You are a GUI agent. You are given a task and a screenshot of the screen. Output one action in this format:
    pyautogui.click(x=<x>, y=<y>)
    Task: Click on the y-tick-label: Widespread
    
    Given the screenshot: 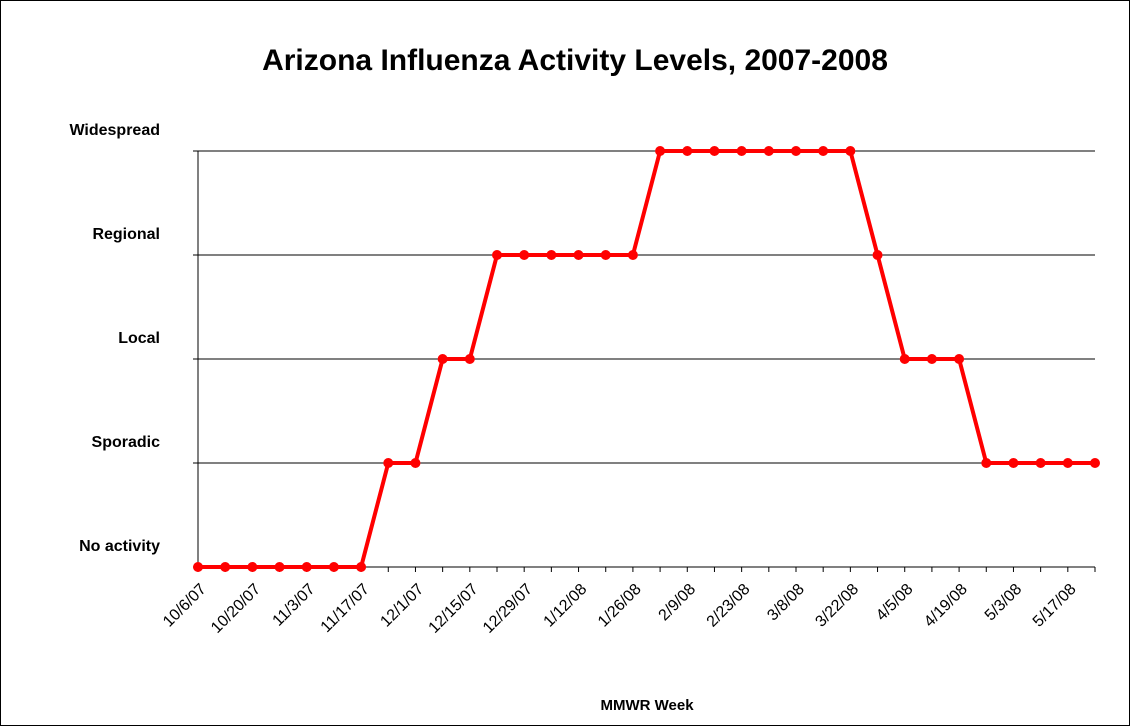 What is the action you would take?
    pyautogui.click(x=114, y=130)
    